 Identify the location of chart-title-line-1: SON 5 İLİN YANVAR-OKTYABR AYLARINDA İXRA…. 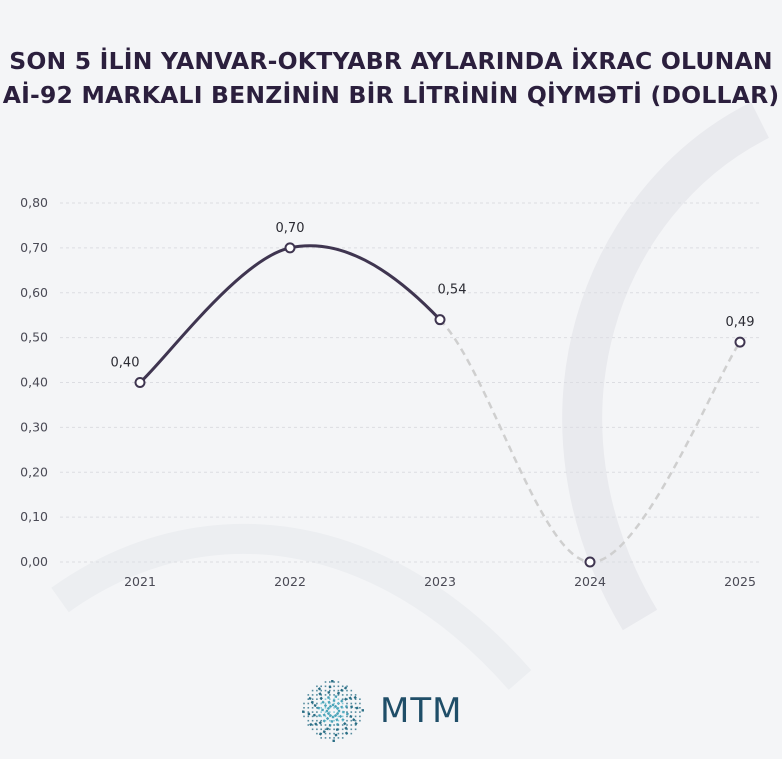
(391, 61).